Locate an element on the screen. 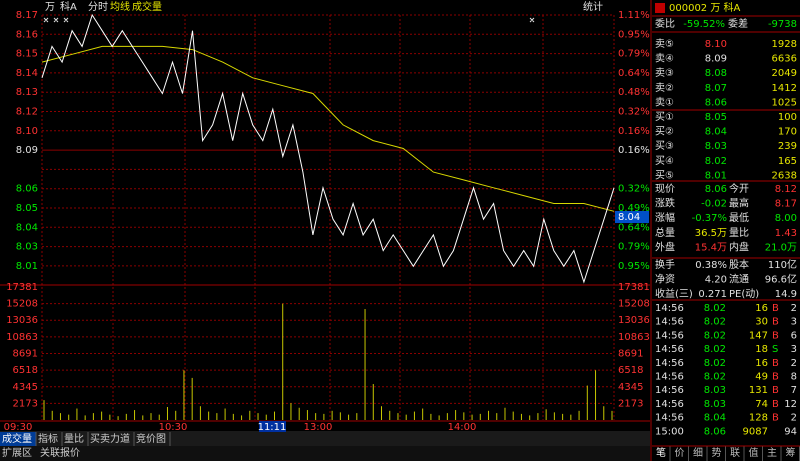 Image resolution: width=800 pixels, height=461 pixels. book-label: 买① is located at coordinates (664, 117).